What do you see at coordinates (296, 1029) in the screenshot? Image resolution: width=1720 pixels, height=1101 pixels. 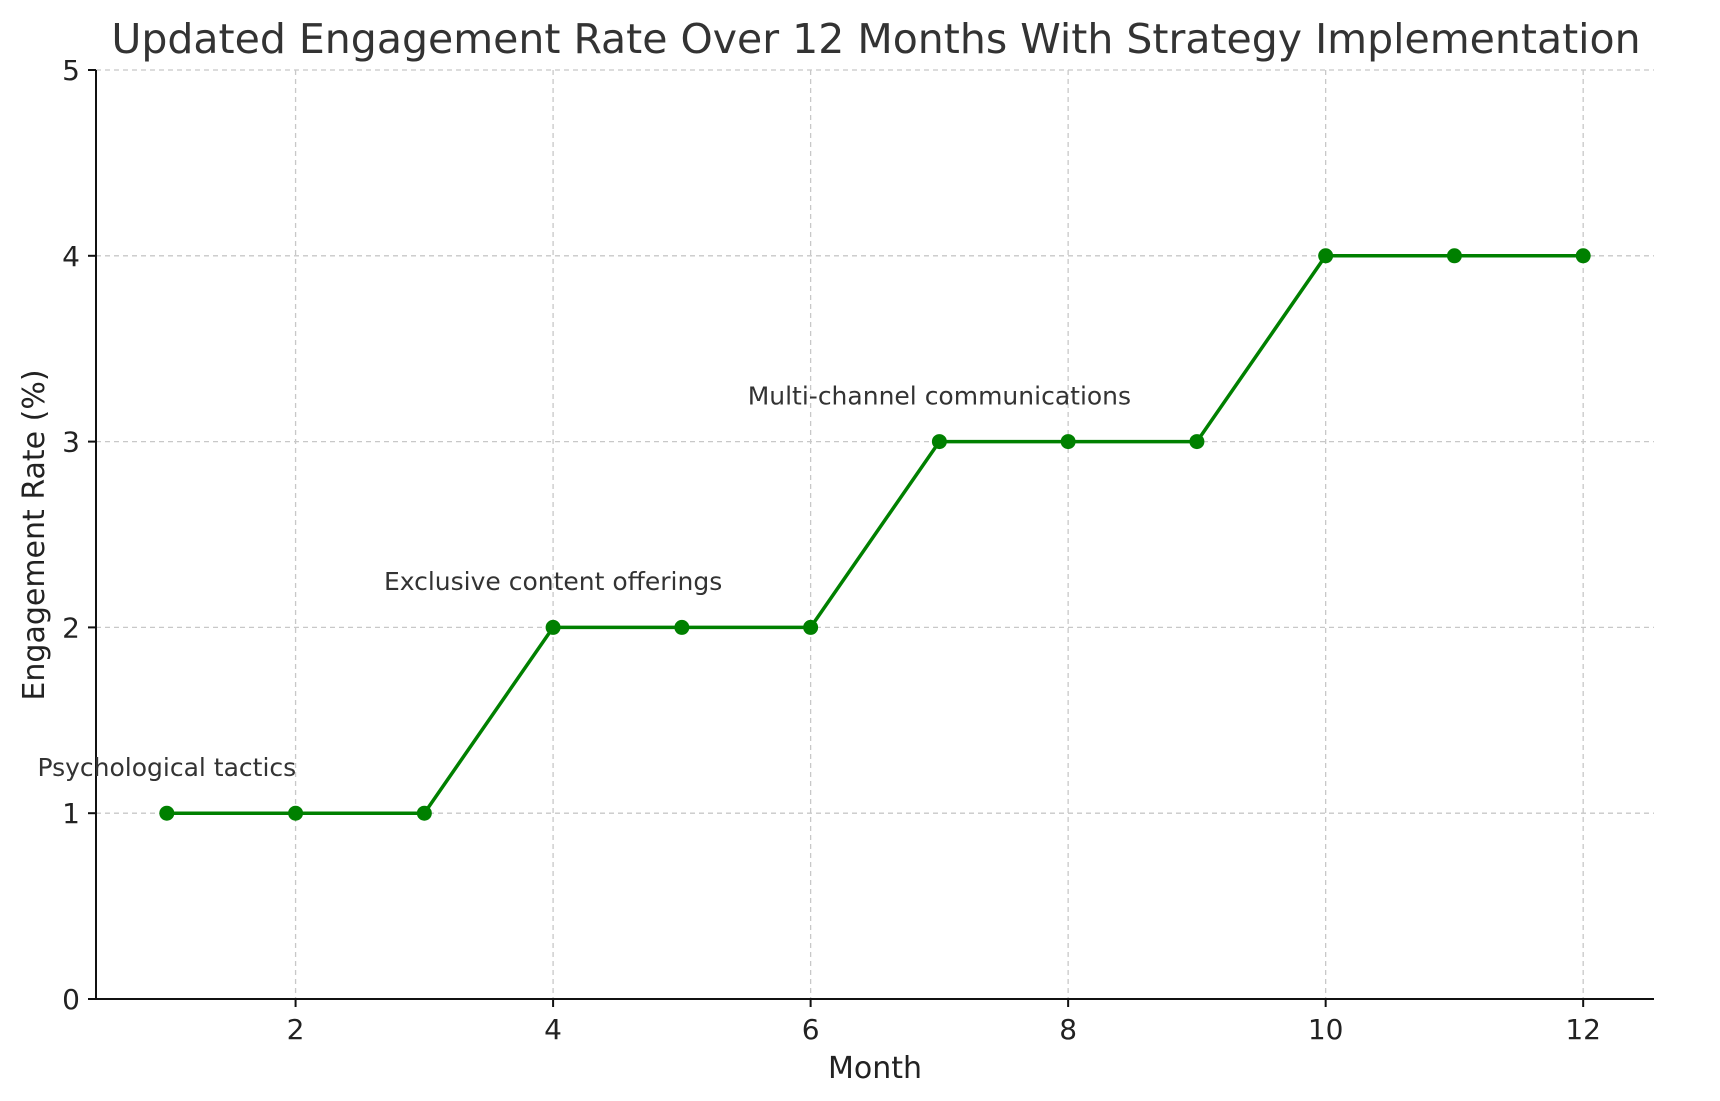 I see `x-tick-label-0: 2` at bounding box center [296, 1029].